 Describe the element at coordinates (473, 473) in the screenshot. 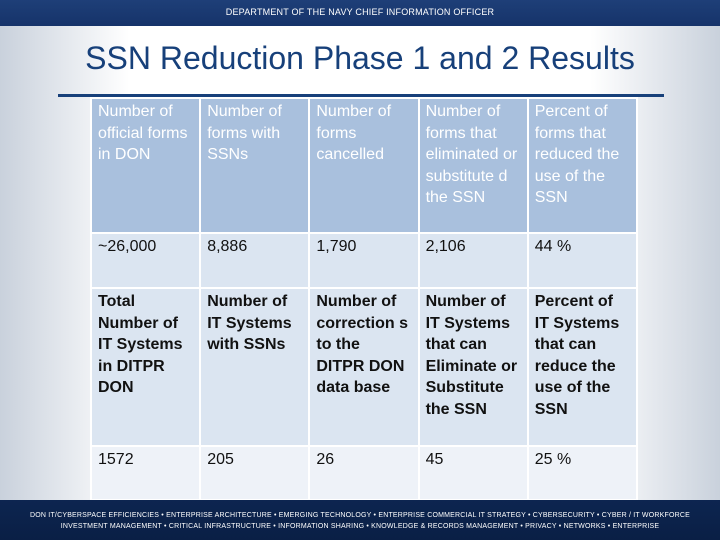

I see `data-cell: 45` at that location.